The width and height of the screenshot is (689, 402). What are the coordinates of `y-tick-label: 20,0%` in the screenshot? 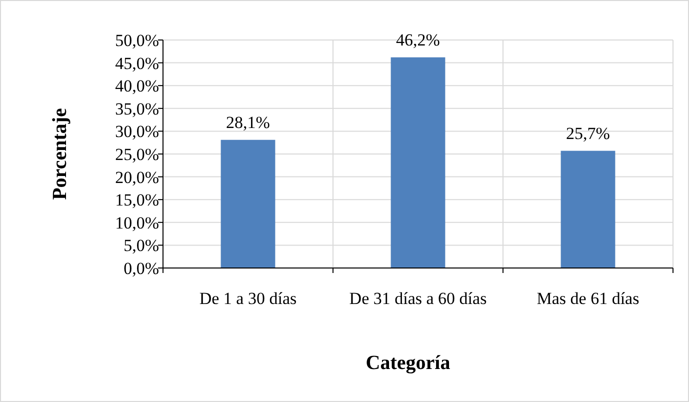 It's located at (137, 177).